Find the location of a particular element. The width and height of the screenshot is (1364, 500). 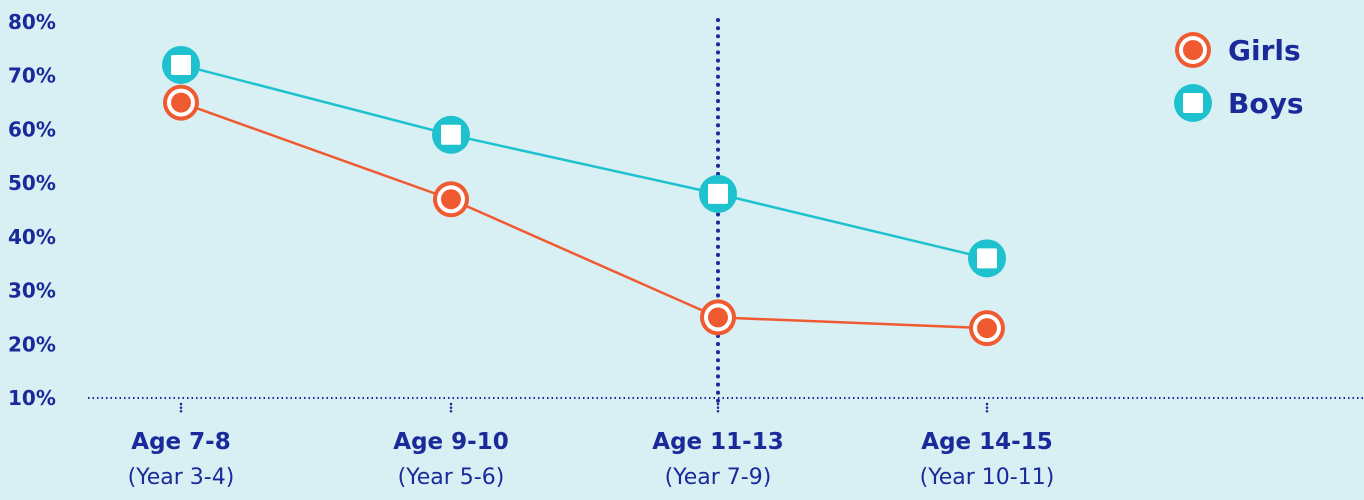

legend-label-girls: Girls is located at coordinates (1264, 50).